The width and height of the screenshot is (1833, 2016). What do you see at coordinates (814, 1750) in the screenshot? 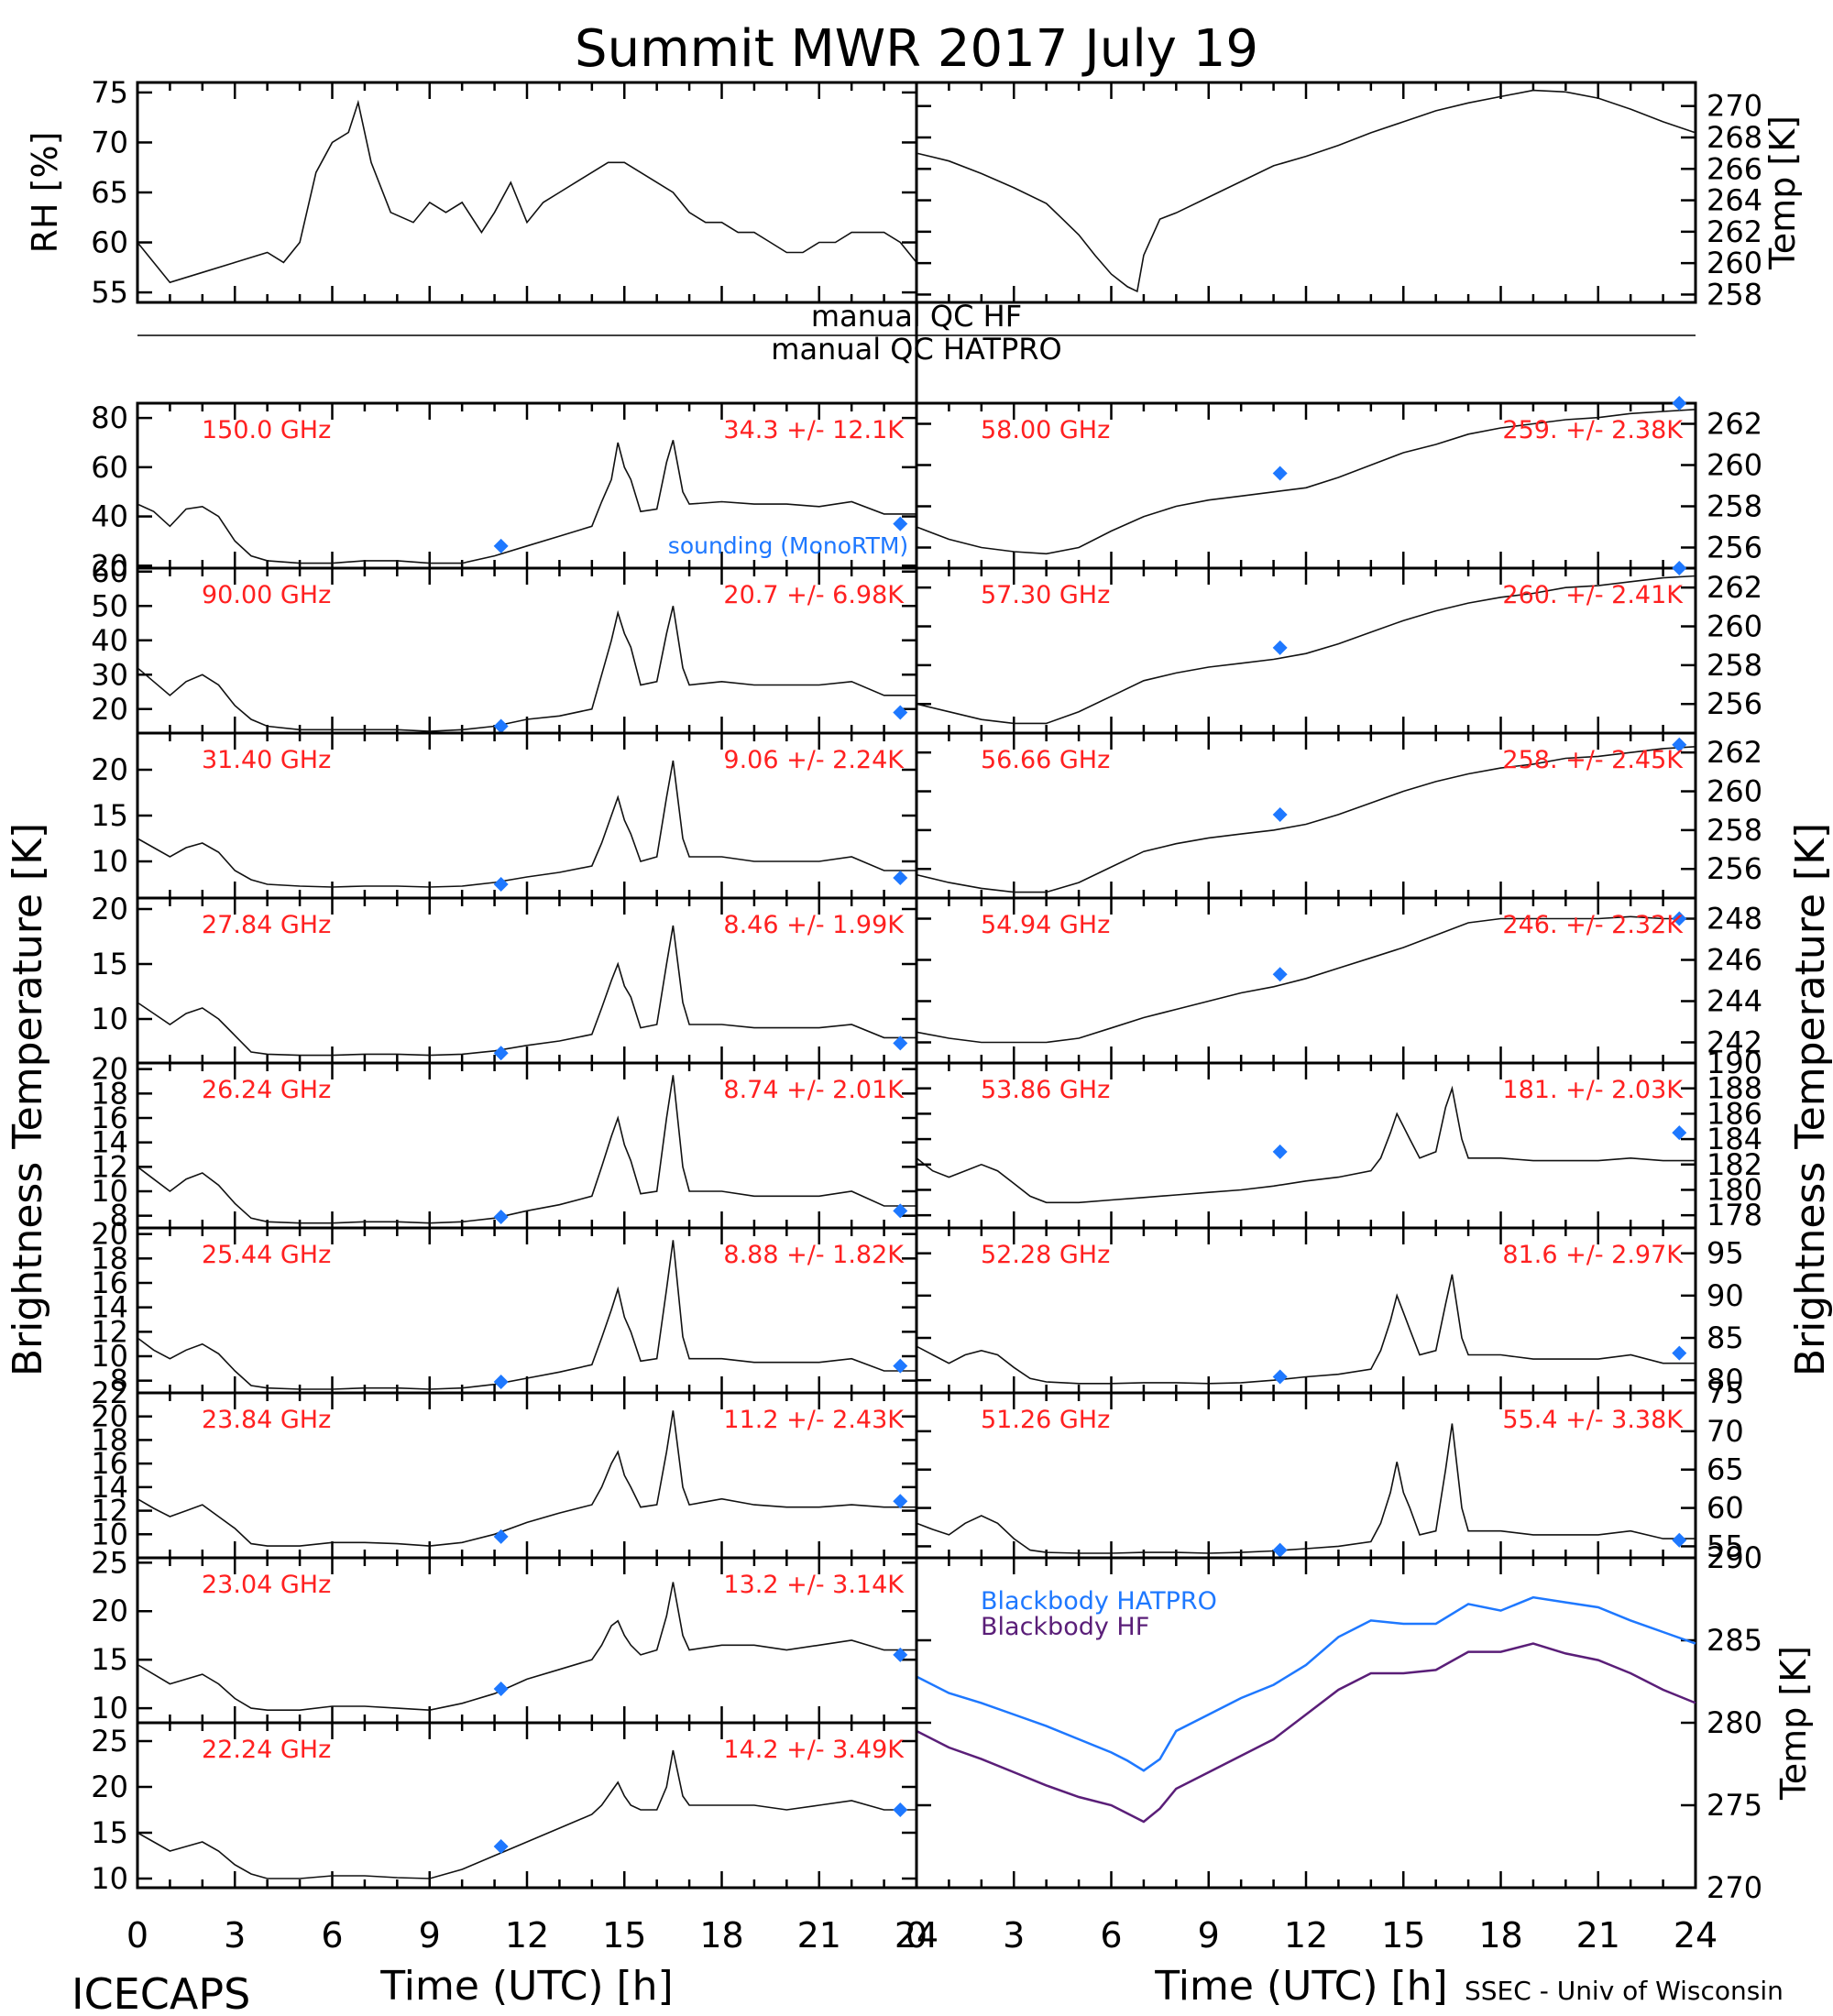
I see `stat-label: 14.2 +/- 3.49K` at bounding box center [814, 1750].